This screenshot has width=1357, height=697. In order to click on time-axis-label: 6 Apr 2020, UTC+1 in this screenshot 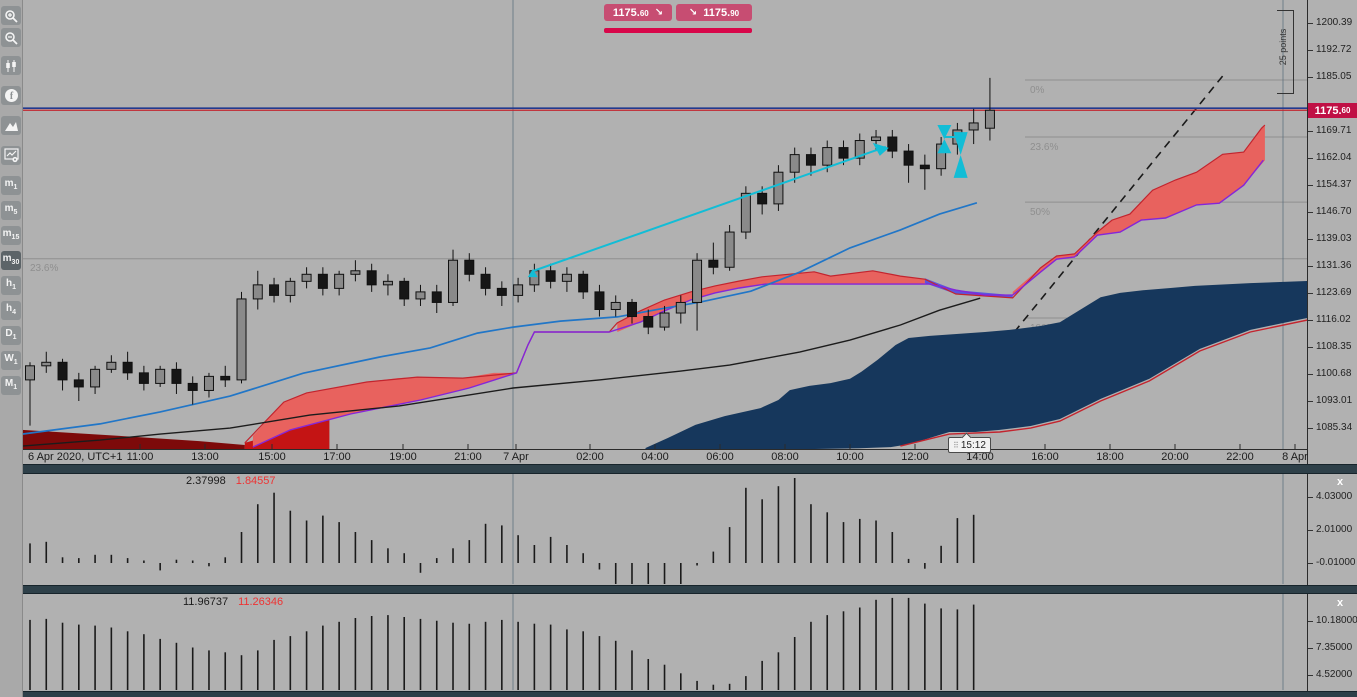, I will do `click(75, 457)`.